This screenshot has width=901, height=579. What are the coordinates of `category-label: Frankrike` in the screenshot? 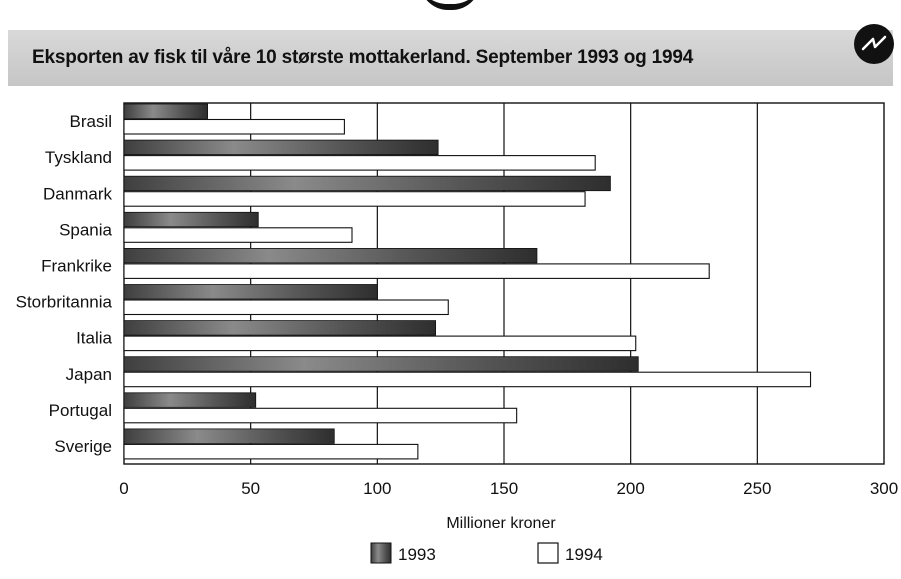 It's located at (76, 265).